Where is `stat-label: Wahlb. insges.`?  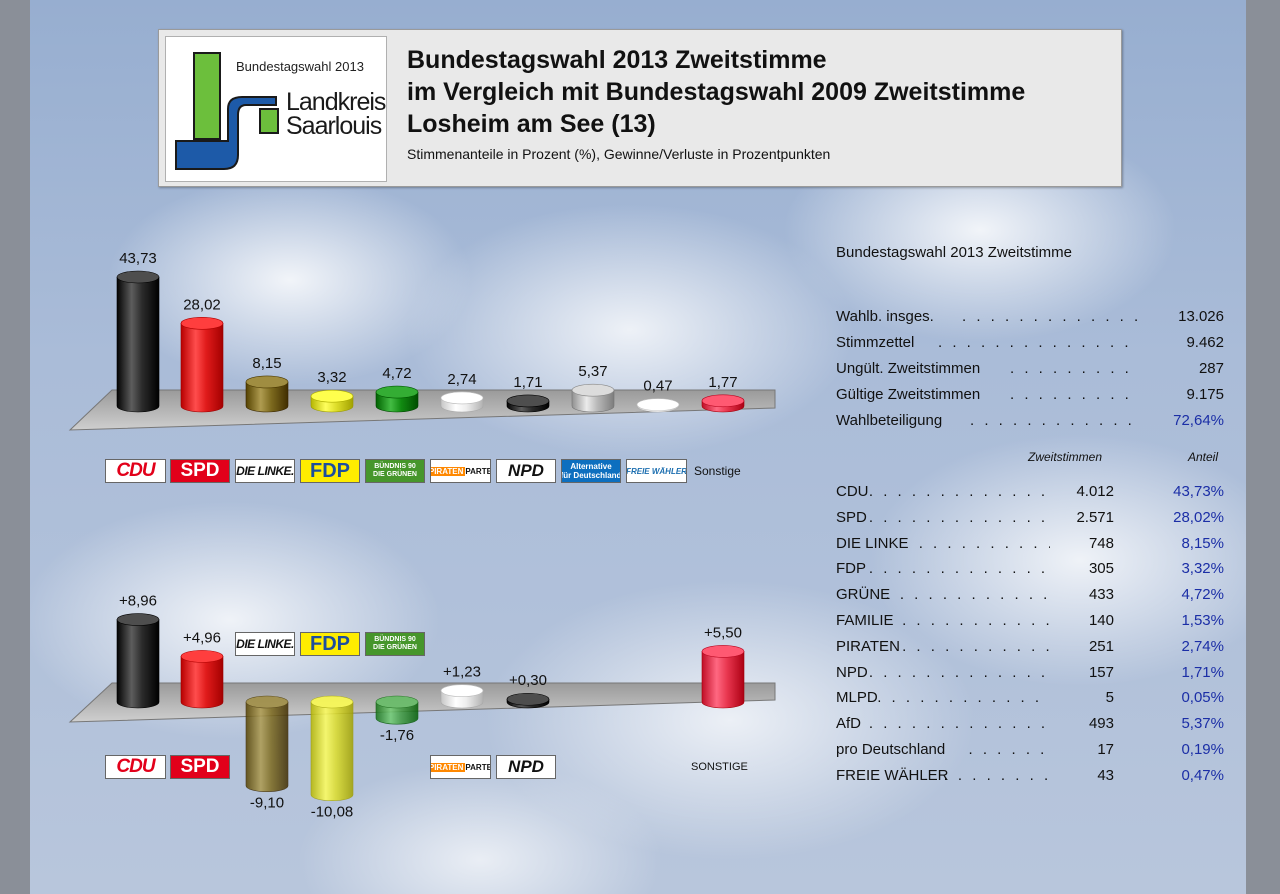
stat-label: Wahlb. insges. is located at coordinates (885, 316).